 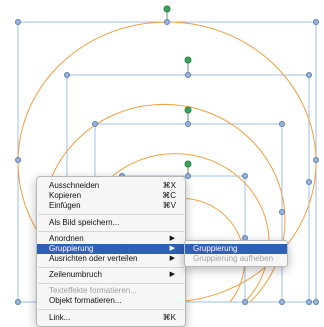 I want to click on menu-item-arrange: Anordnen ▶, so click(x=111, y=239).